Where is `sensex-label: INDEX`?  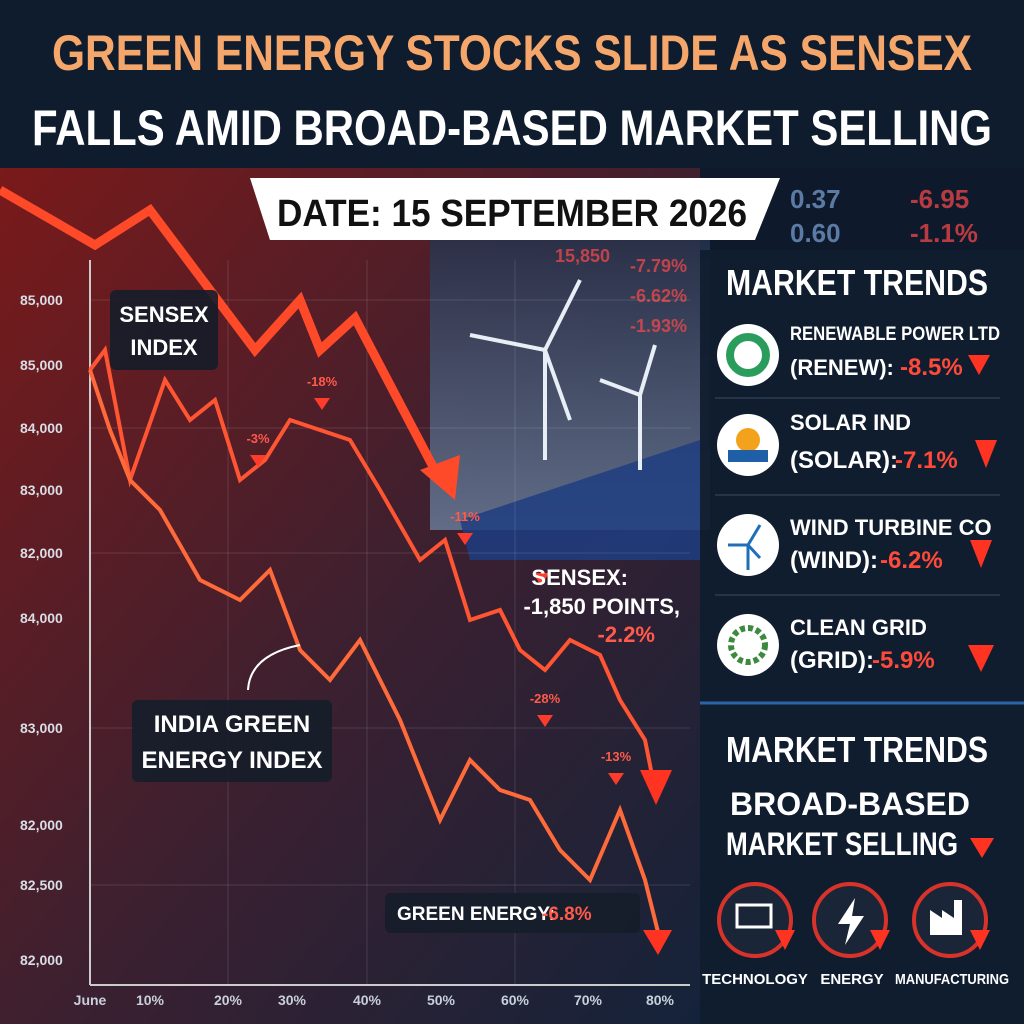 sensex-label: INDEX is located at coordinates (164, 347).